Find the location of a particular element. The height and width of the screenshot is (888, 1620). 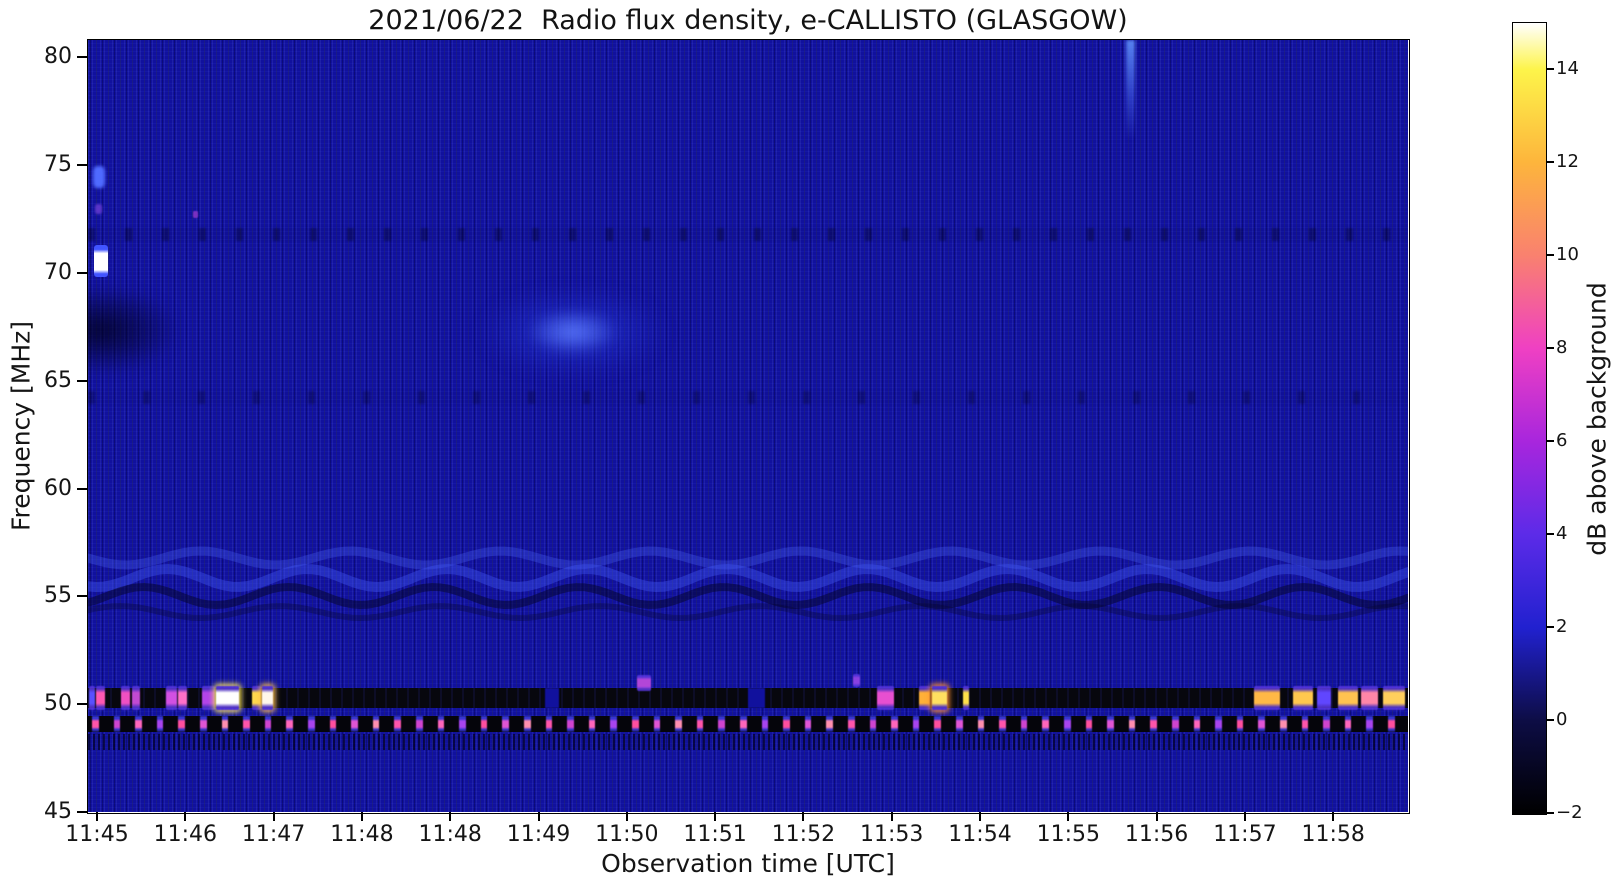

colorbar-label: dB above background is located at coordinates (1597, 419).